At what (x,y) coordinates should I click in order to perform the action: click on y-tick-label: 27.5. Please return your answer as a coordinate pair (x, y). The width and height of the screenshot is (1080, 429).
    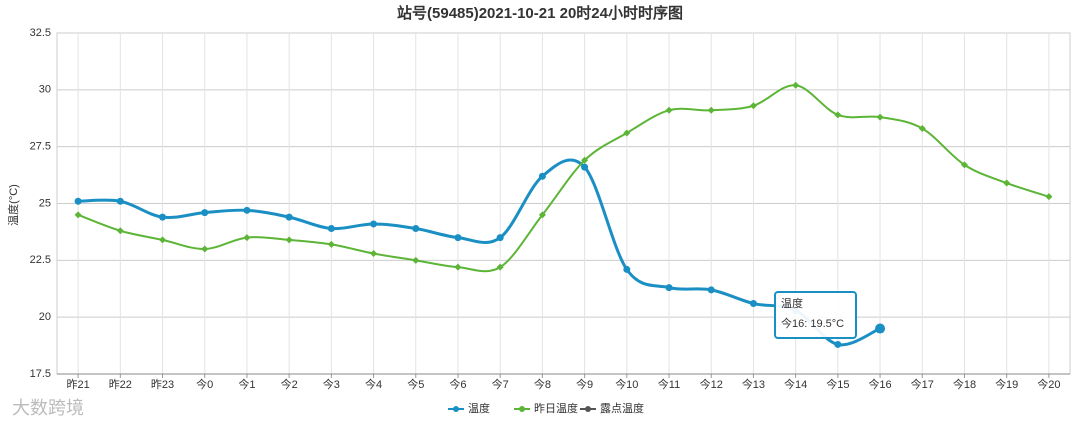
    Looking at the image, I should click on (40, 147).